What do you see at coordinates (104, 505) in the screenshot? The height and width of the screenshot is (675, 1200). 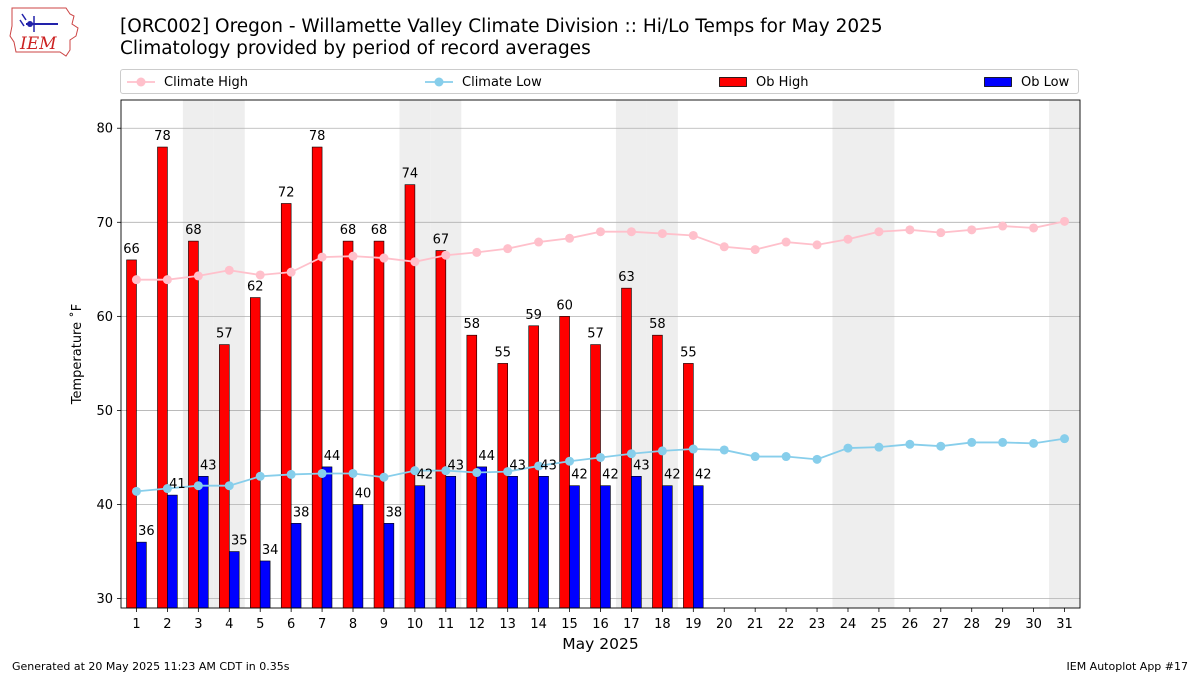 I see `ytick-label-40: 40` at bounding box center [104, 505].